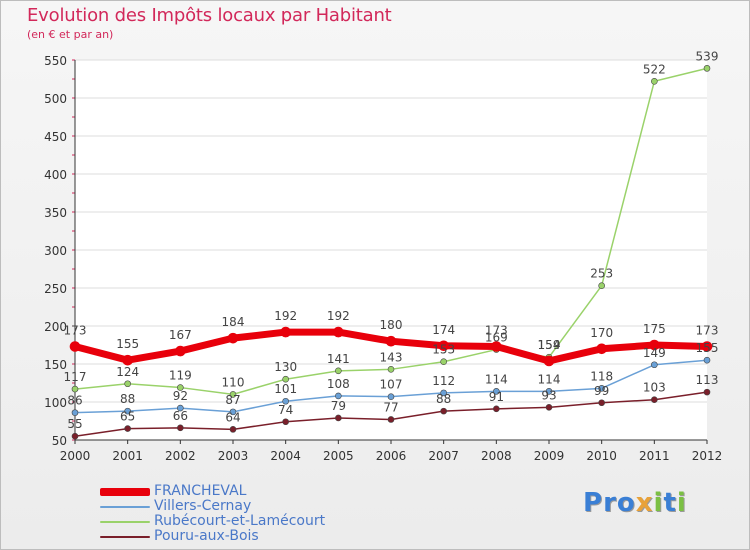 This screenshot has height=550, width=750. What do you see at coordinates (127, 399) in the screenshot?
I see `data-label: 88` at bounding box center [127, 399].